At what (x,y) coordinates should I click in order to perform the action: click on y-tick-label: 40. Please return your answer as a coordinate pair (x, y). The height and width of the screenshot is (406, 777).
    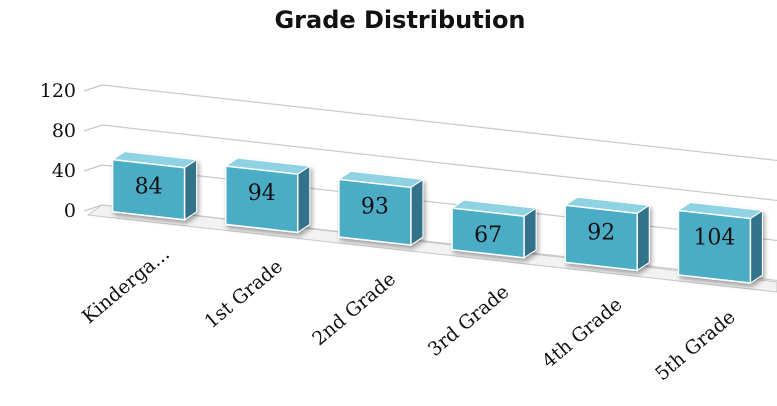
    Looking at the image, I should click on (64, 171).